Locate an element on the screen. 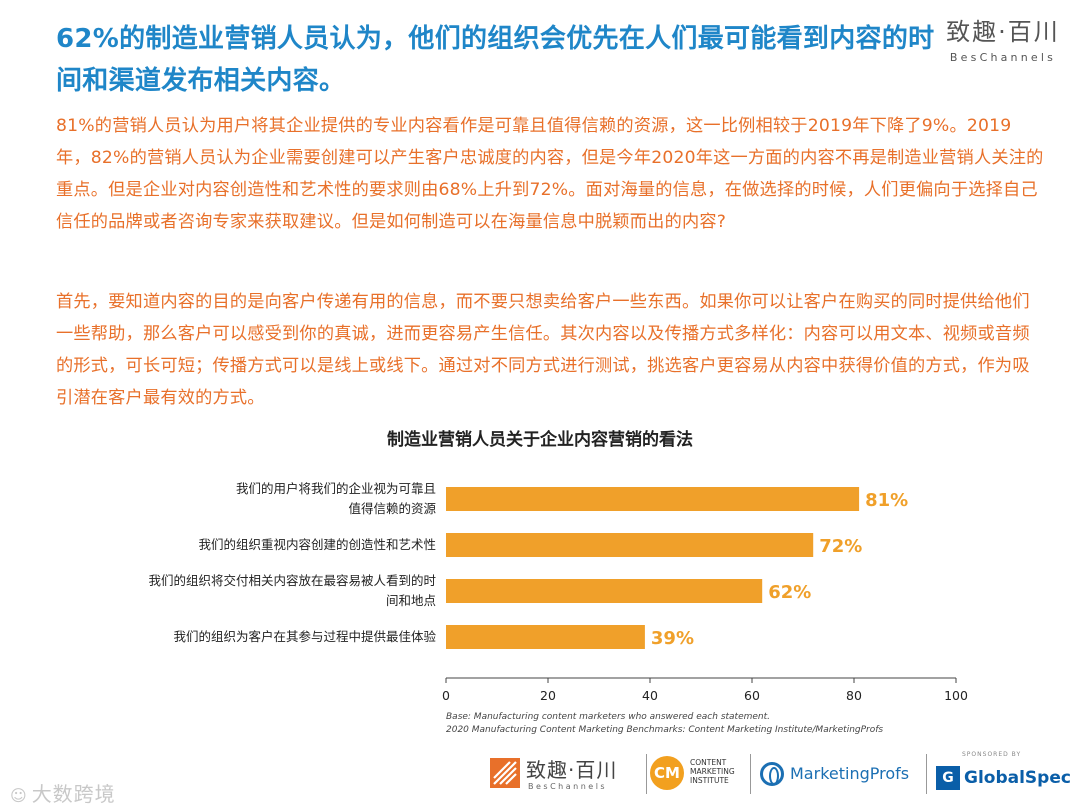 The image size is (1080, 809). marketingprofs-text: MarketingProfs is located at coordinates (850, 773).